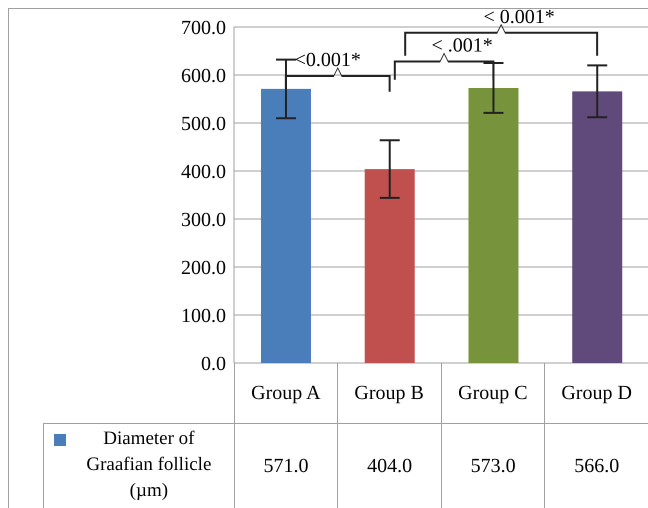 The height and width of the screenshot is (508, 648). What do you see at coordinates (286, 393) in the screenshot?
I see `x-tick-label: Group A` at bounding box center [286, 393].